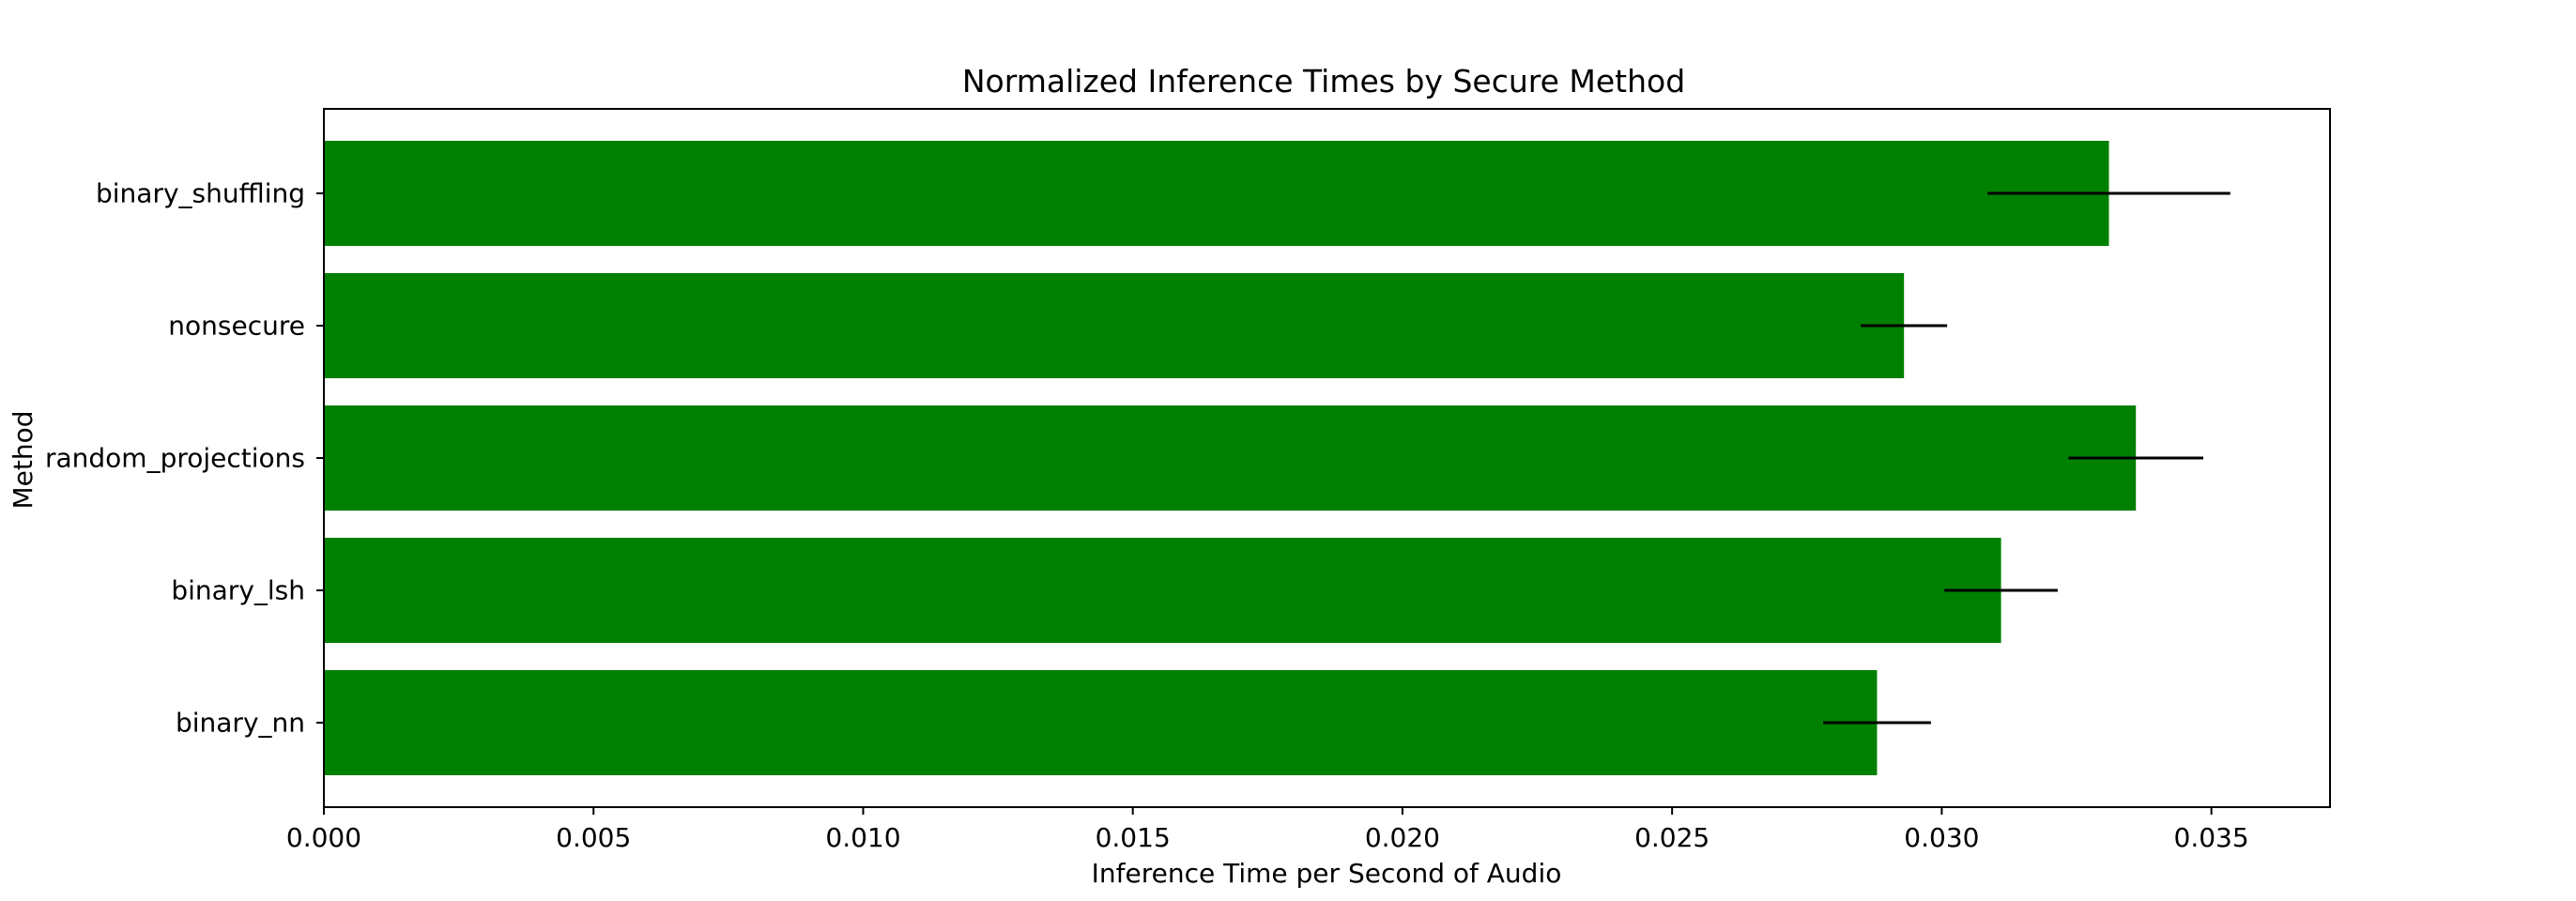  Describe the element at coordinates (201, 194) in the screenshot. I see `y-tick-label: binary_shuffling` at that location.